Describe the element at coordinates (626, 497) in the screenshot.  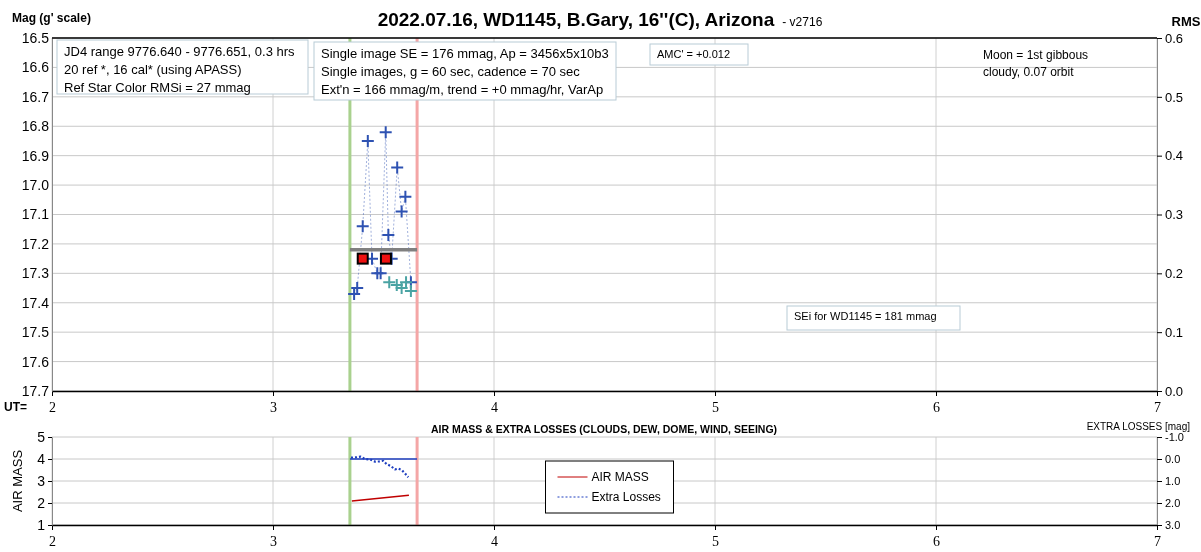
I see `legend-label: Extra Losses` at that location.